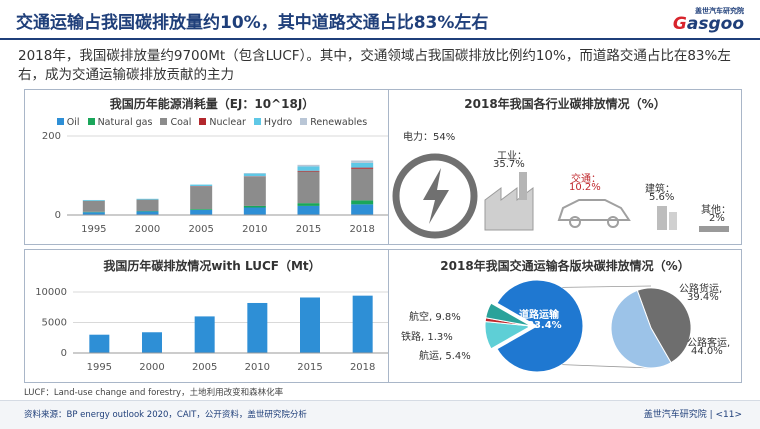  I want to click on road-slice-label: 道路运输, so click(539, 313).